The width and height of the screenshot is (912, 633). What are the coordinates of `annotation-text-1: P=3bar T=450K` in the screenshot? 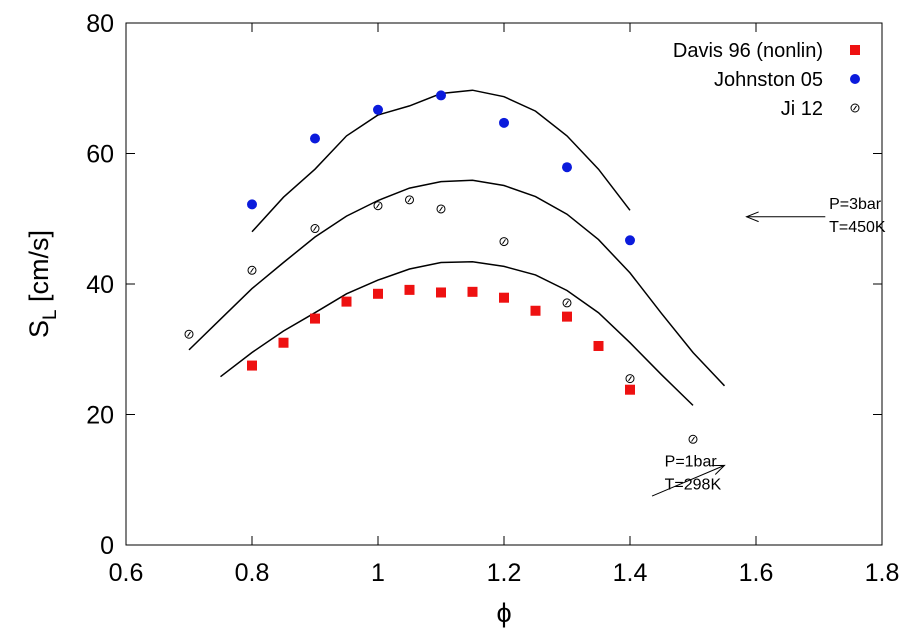 It's located at (857, 216).